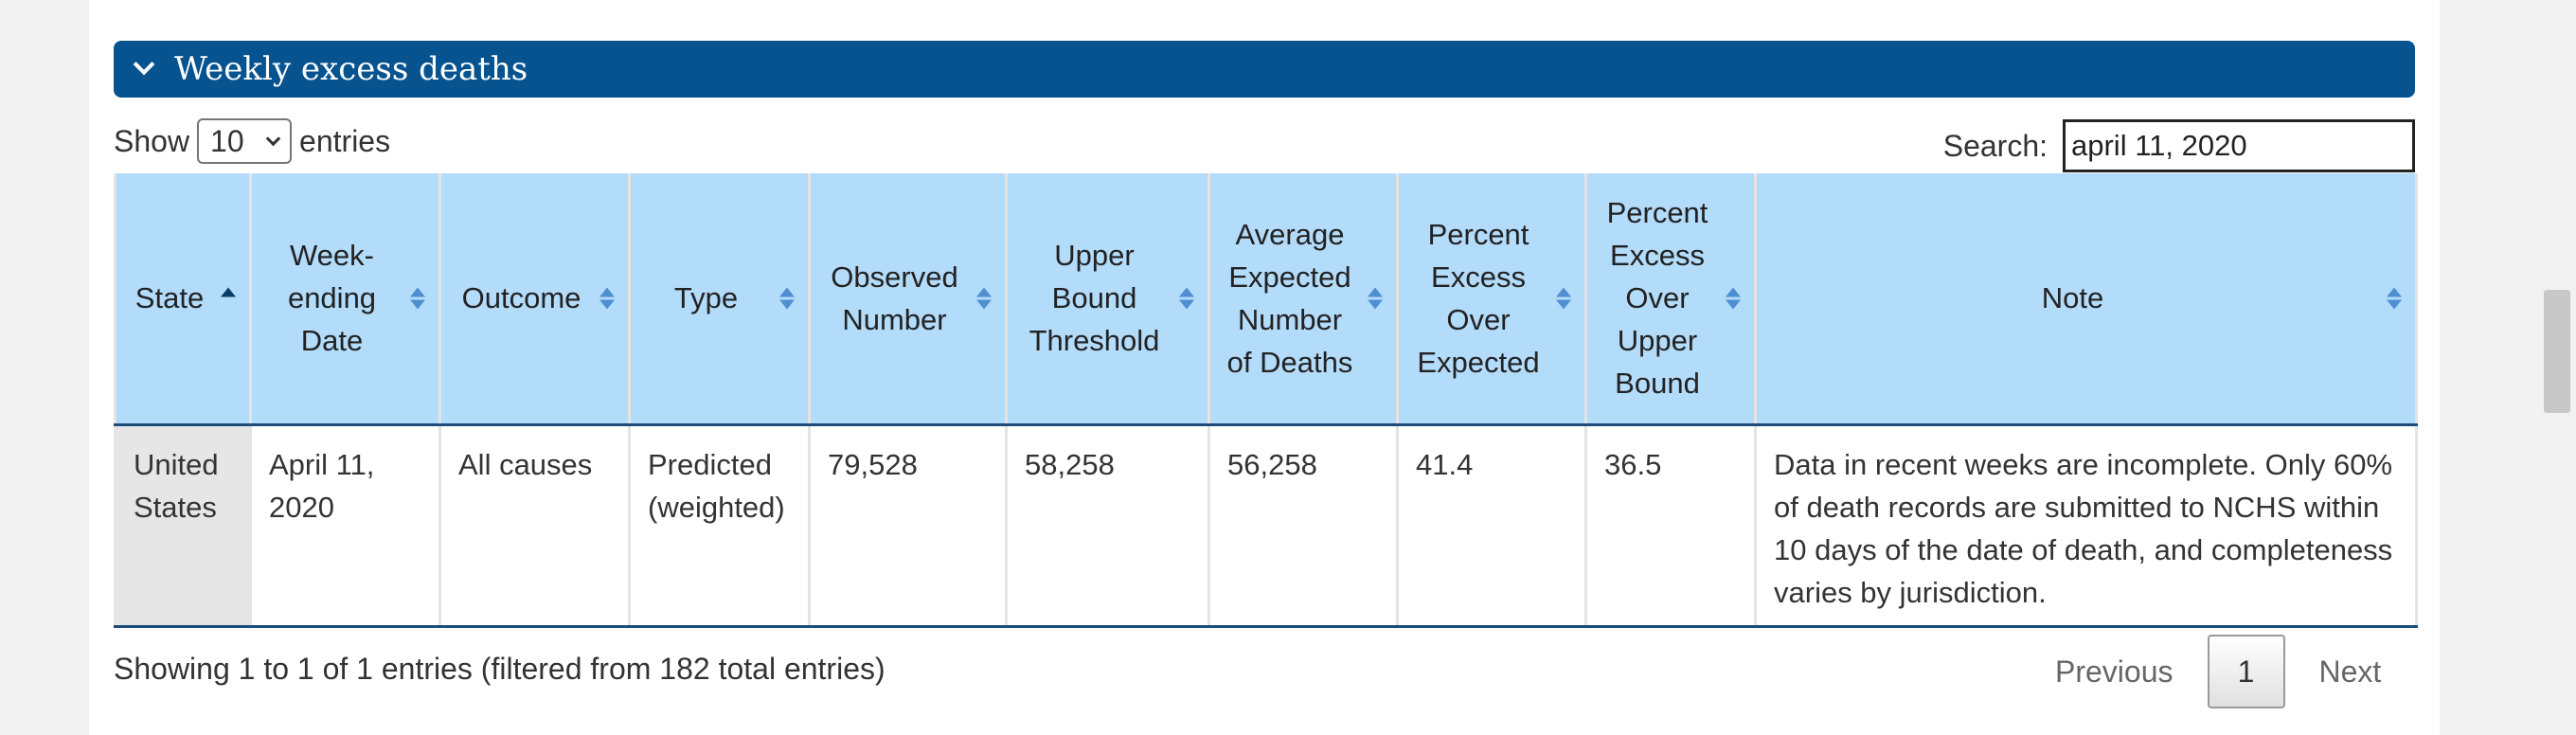 Image resolution: width=2576 pixels, height=735 pixels. What do you see at coordinates (1670, 526) in the screenshot?
I see `cell-percent-excess-upper-bound: 36.5` at bounding box center [1670, 526].